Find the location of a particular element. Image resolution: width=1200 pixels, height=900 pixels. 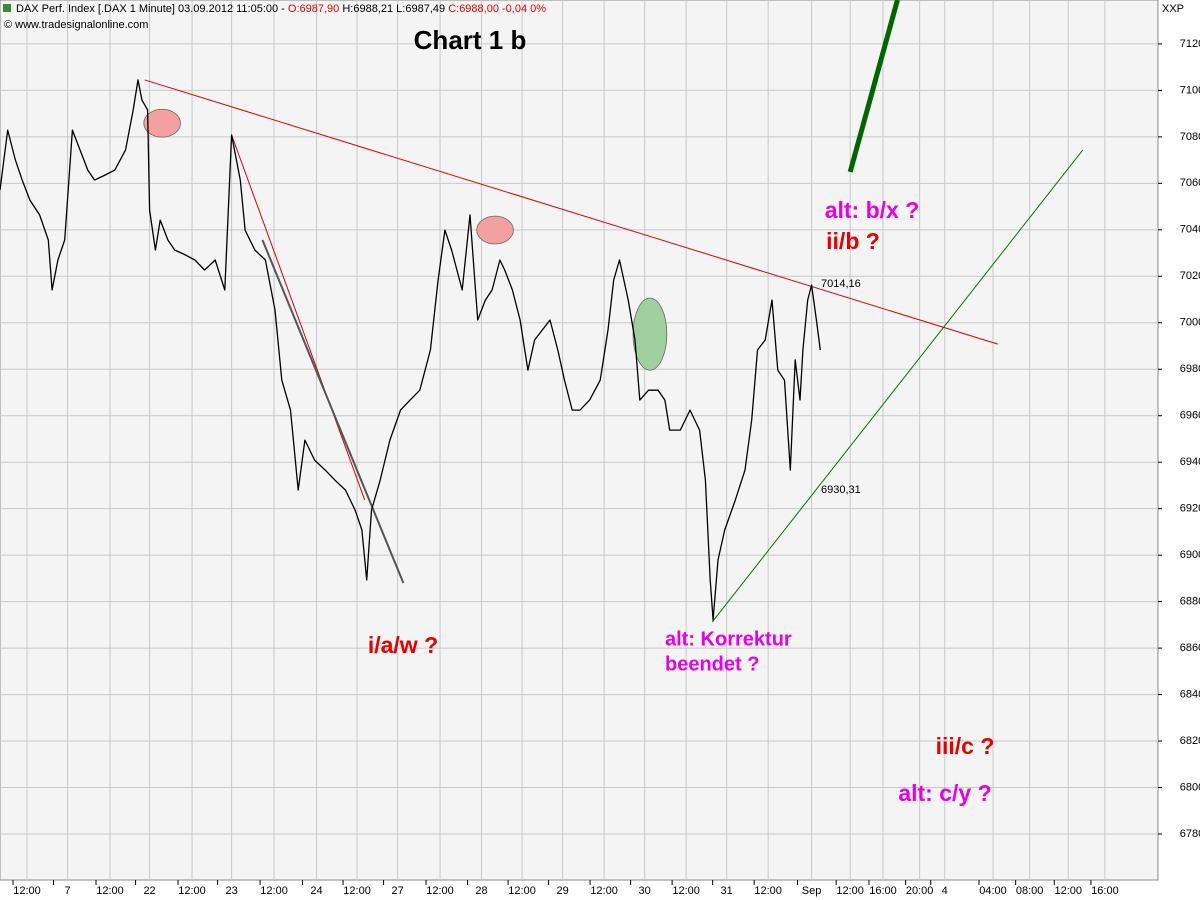

price-label: 6930,31 is located at coordinates (841, 490).